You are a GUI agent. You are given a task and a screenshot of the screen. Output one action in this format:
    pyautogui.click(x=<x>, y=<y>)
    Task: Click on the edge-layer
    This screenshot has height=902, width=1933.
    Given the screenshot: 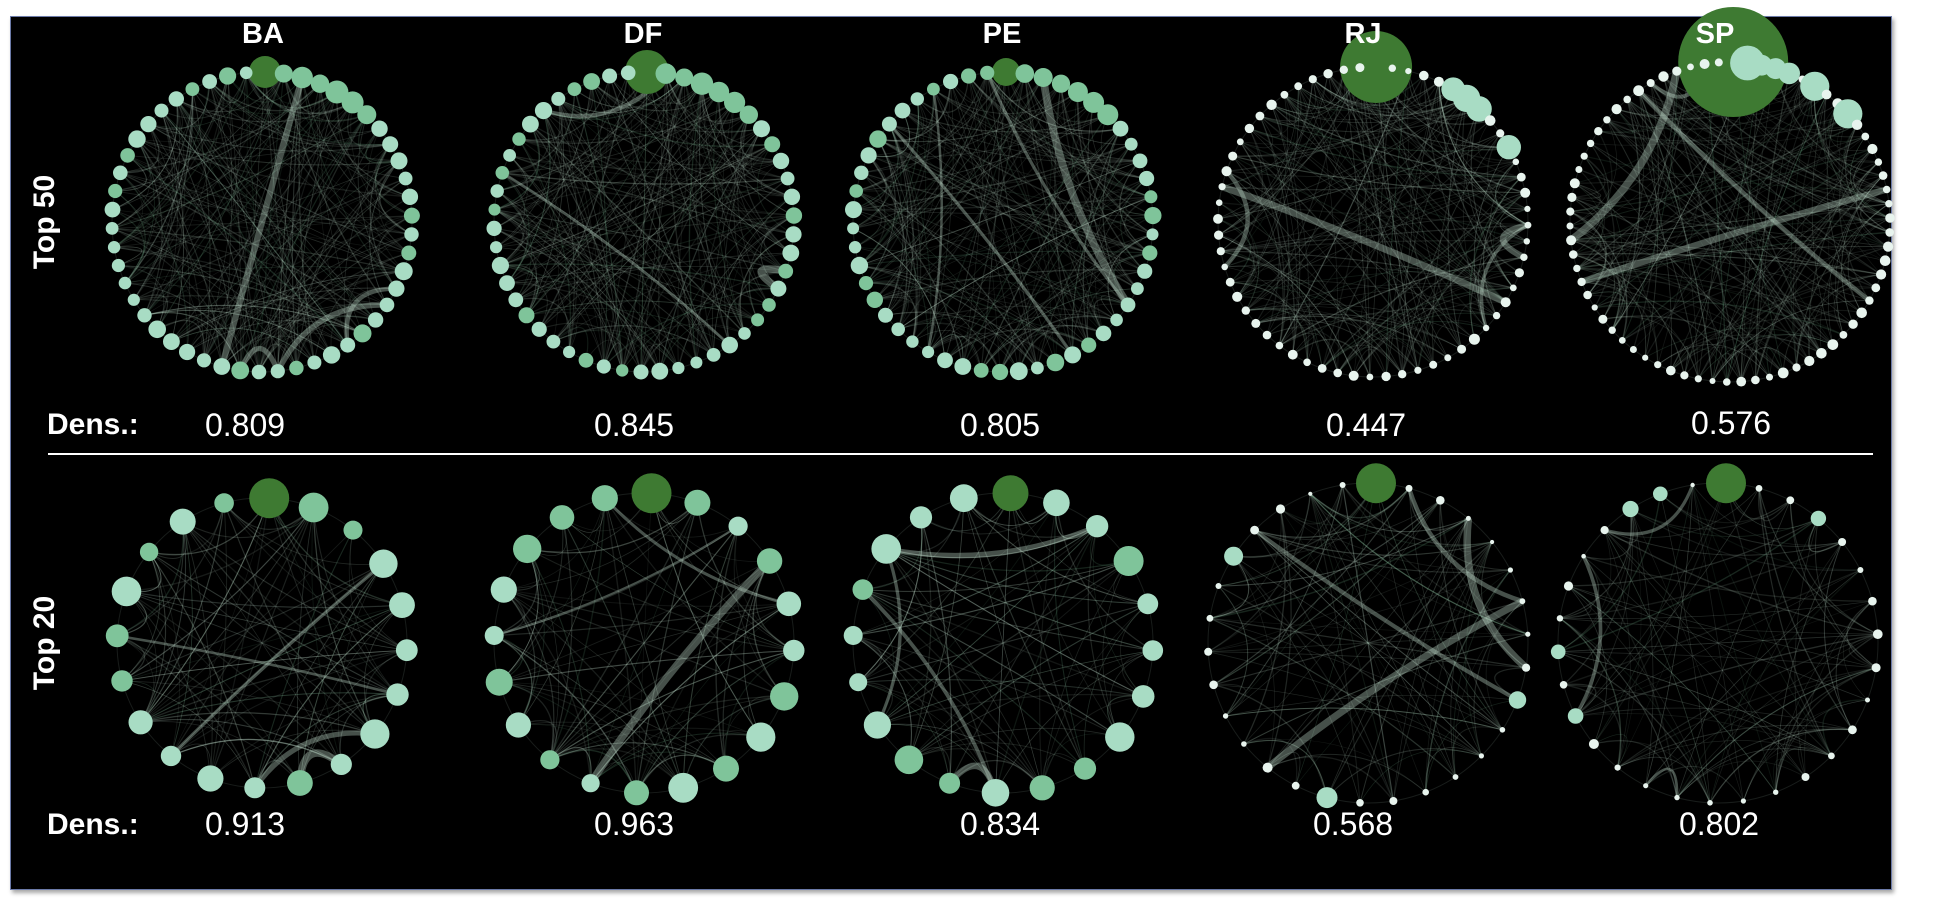 What is the action you would take?
    pyautogui.click(x=1003, y=222)
    